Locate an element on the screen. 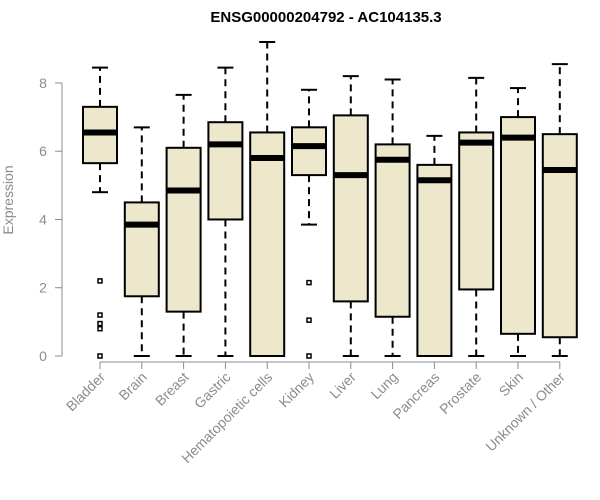 This screenshot has height=500, width=600. y-tick-label: 4 is located at coordinates (43, 219).